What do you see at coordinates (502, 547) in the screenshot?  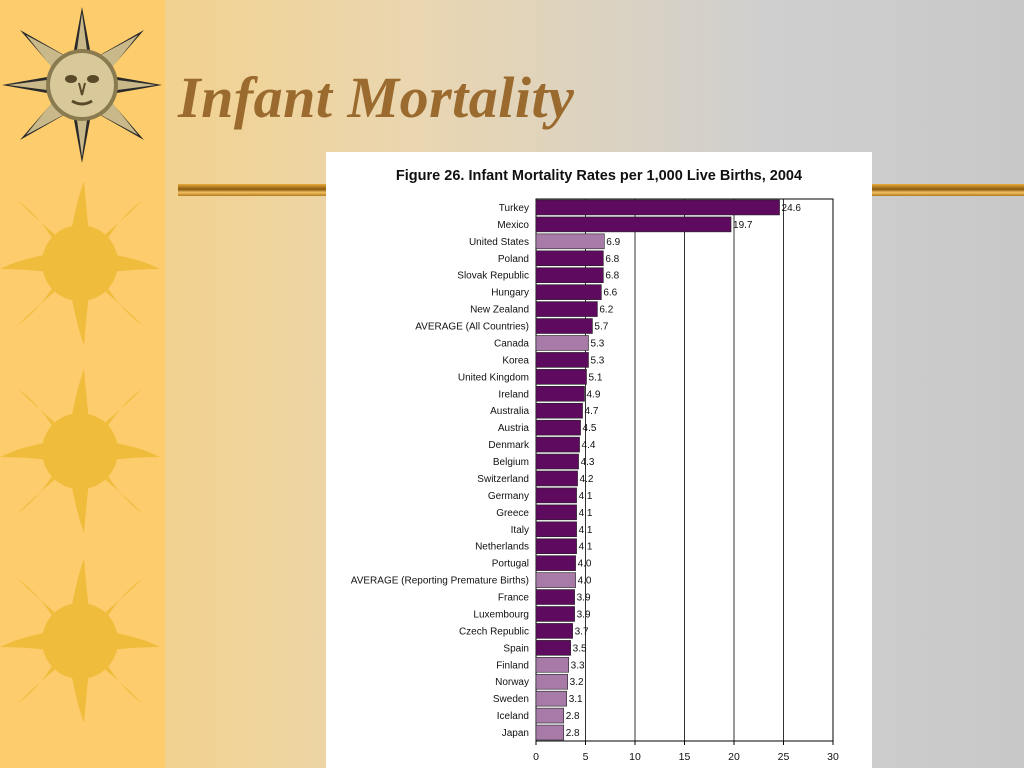 I see `category-label: Netherlands` at bounding box center [502, 547].